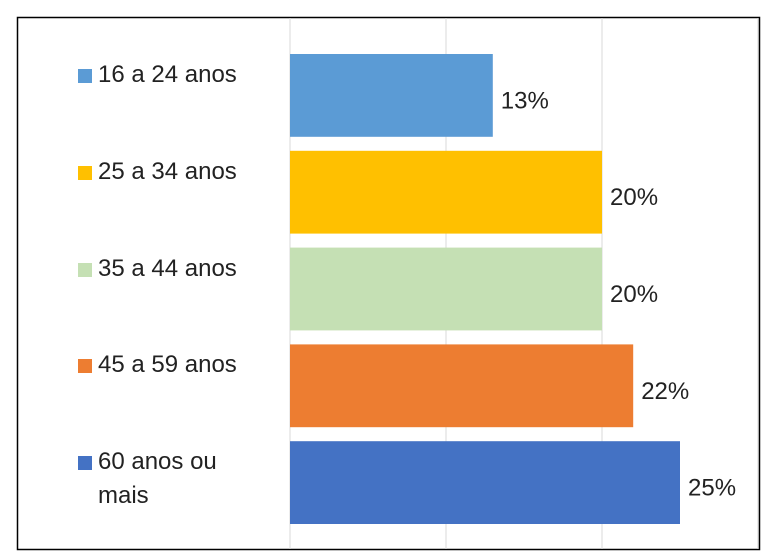  I want to click on category-label: 25 a 34 anos, so click(163, 172).